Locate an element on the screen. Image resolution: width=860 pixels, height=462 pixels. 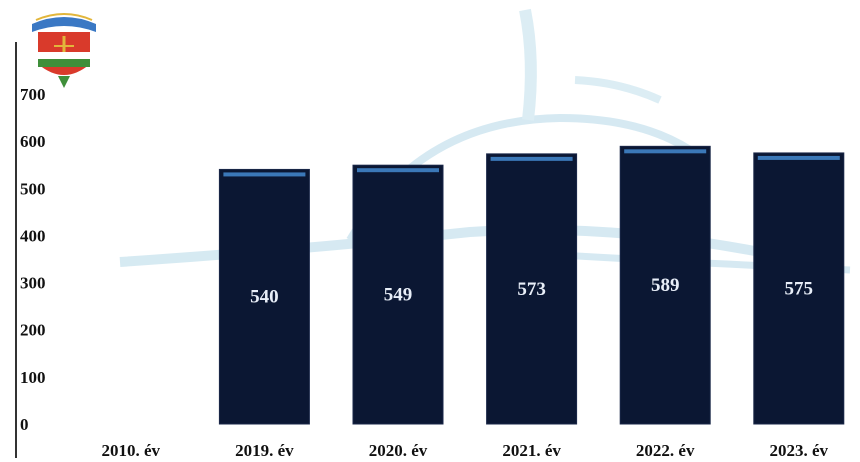
x-tick-label: 2023. év is located at coordinates (799, 450).